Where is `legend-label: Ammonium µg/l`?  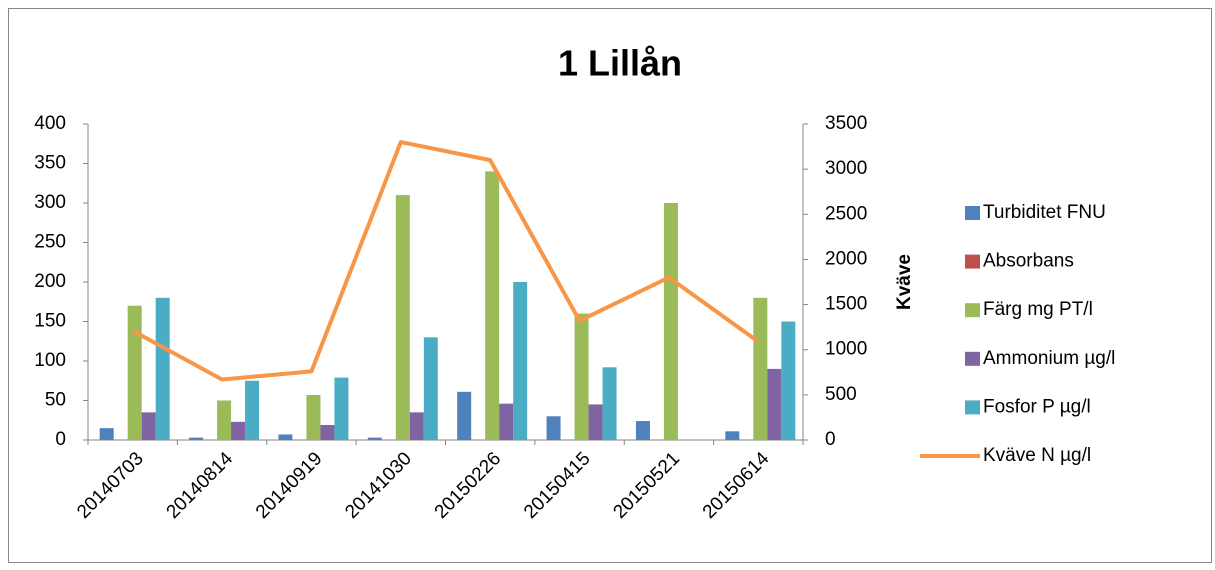 legend-label: Ammonium µg/l is located at coordinates (1049, 358).